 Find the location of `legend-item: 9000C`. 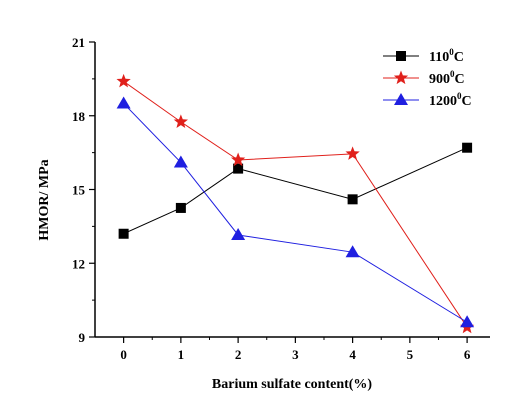

legend-item: 9000C is located at coordinates (424, 78).